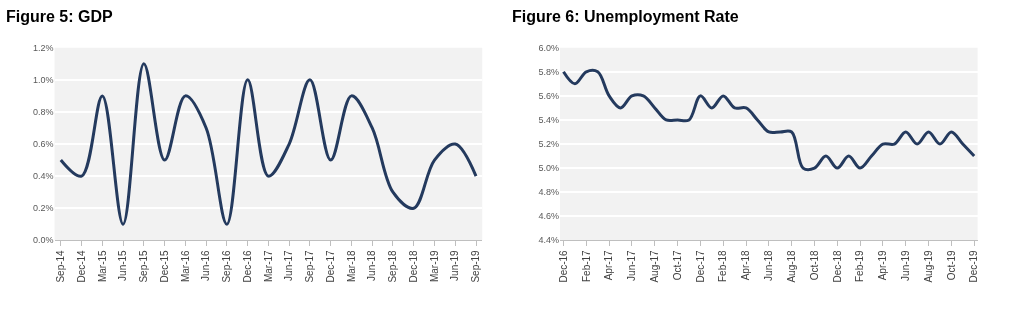  Describe the element at coordinates (586, 266) in the screenshot. I see `x-tick-label: Feb-17` at that location.